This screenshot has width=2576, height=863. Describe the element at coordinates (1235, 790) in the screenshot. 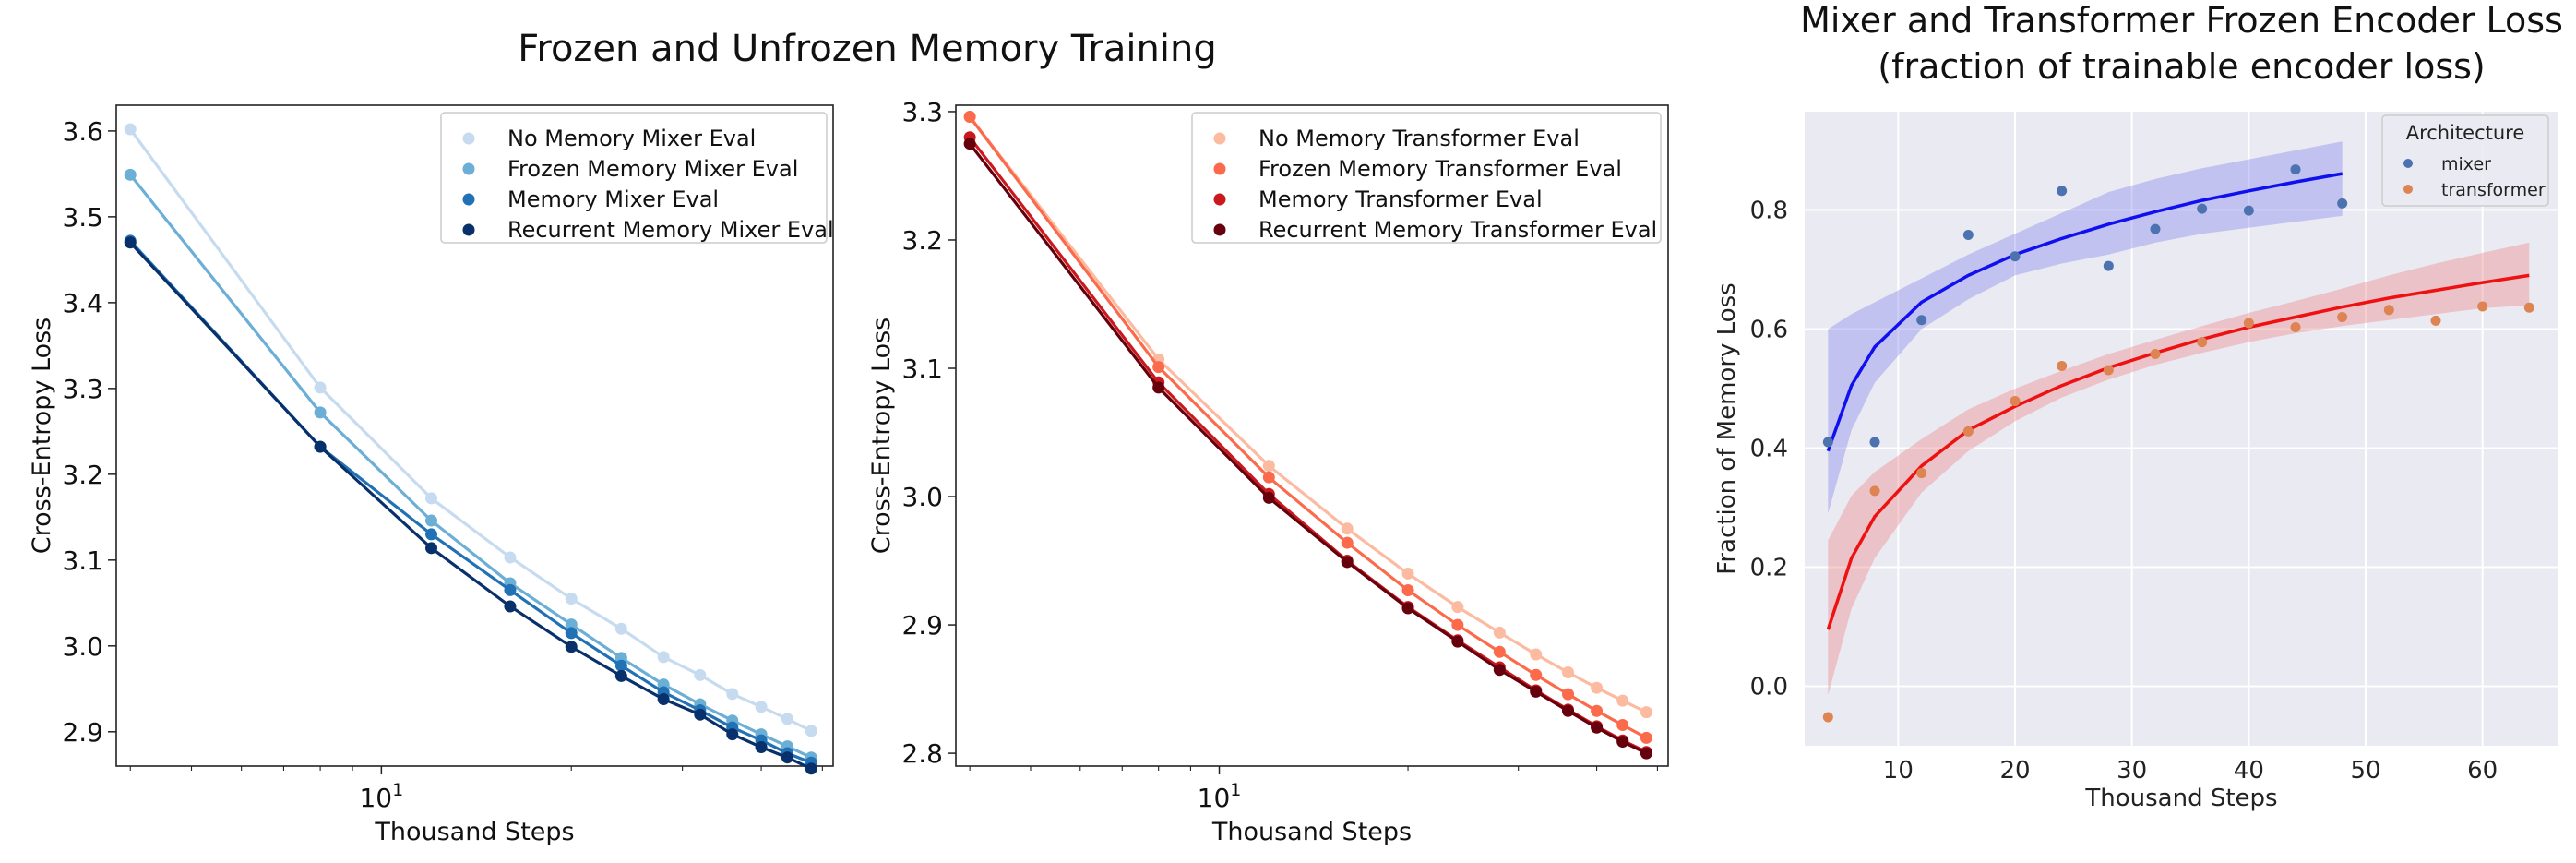

I see `x-tick-exponent: 1` at that location.